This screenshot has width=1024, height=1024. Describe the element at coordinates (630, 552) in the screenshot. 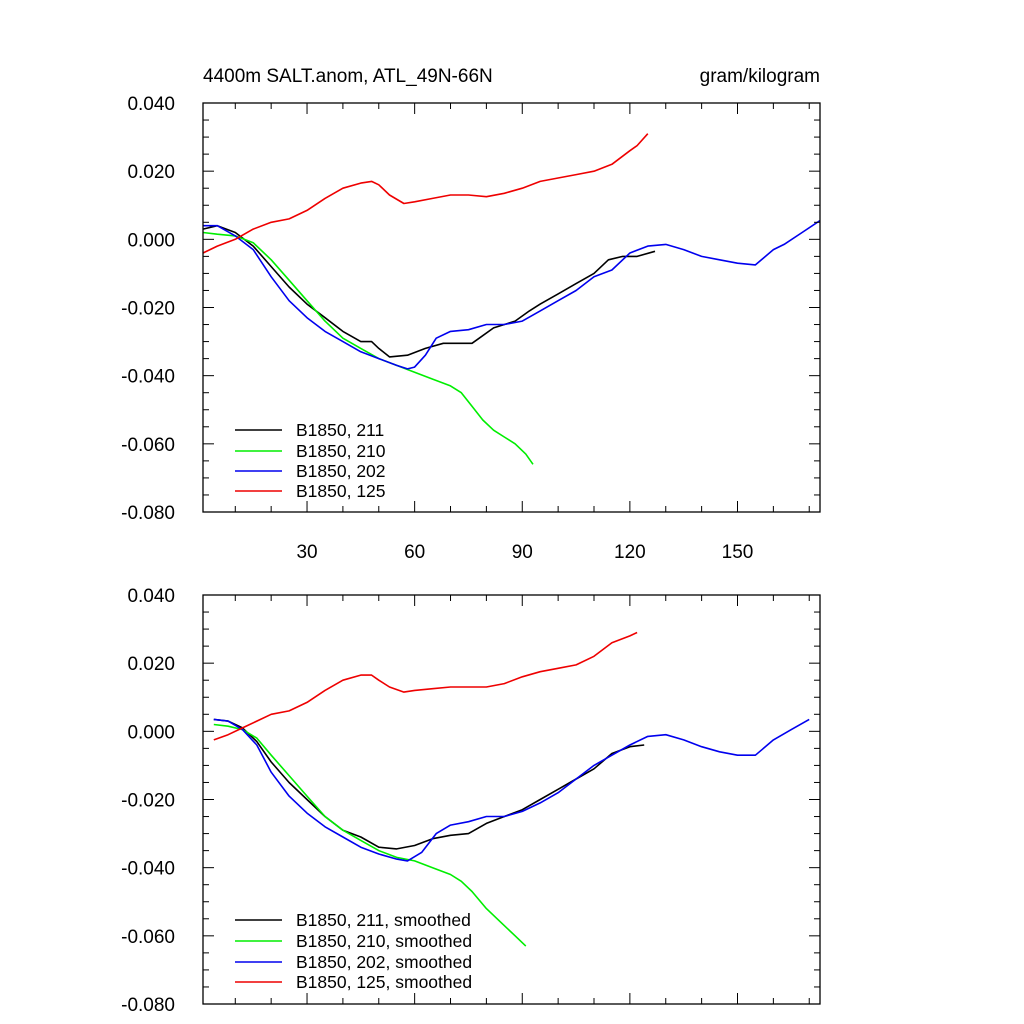

I see `x-tick-label: 120` at that location.